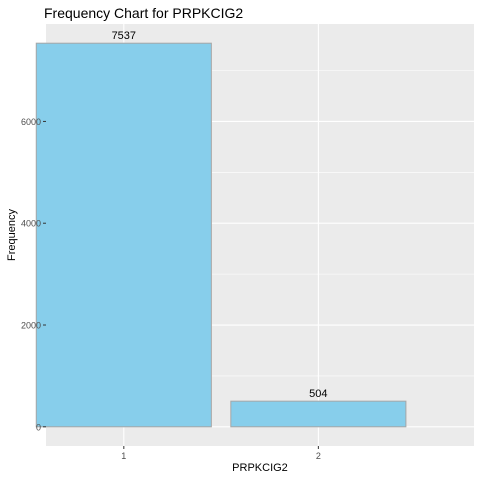 Image resolution: width=480 pixels, height=485 pixels. I want to click on bar, so click(318, 414).